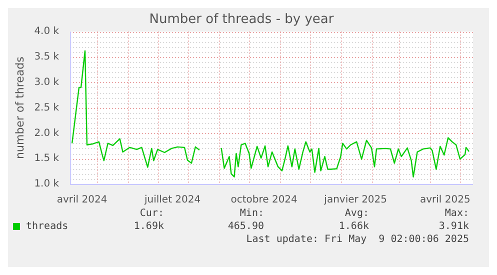  Describe the element at coordinates (47, 158) in the screenshot. I see `y-tick-label: 1.5 k` at that location.